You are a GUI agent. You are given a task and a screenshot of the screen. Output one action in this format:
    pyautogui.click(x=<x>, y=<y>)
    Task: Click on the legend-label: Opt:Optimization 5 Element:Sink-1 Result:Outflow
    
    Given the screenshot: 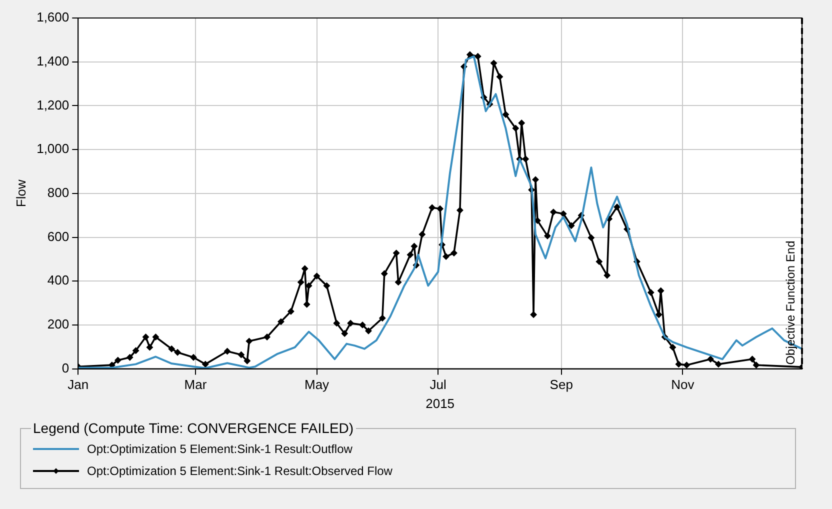 What is the action you would take?
    pyautogui.click(x=219, y=449)
    